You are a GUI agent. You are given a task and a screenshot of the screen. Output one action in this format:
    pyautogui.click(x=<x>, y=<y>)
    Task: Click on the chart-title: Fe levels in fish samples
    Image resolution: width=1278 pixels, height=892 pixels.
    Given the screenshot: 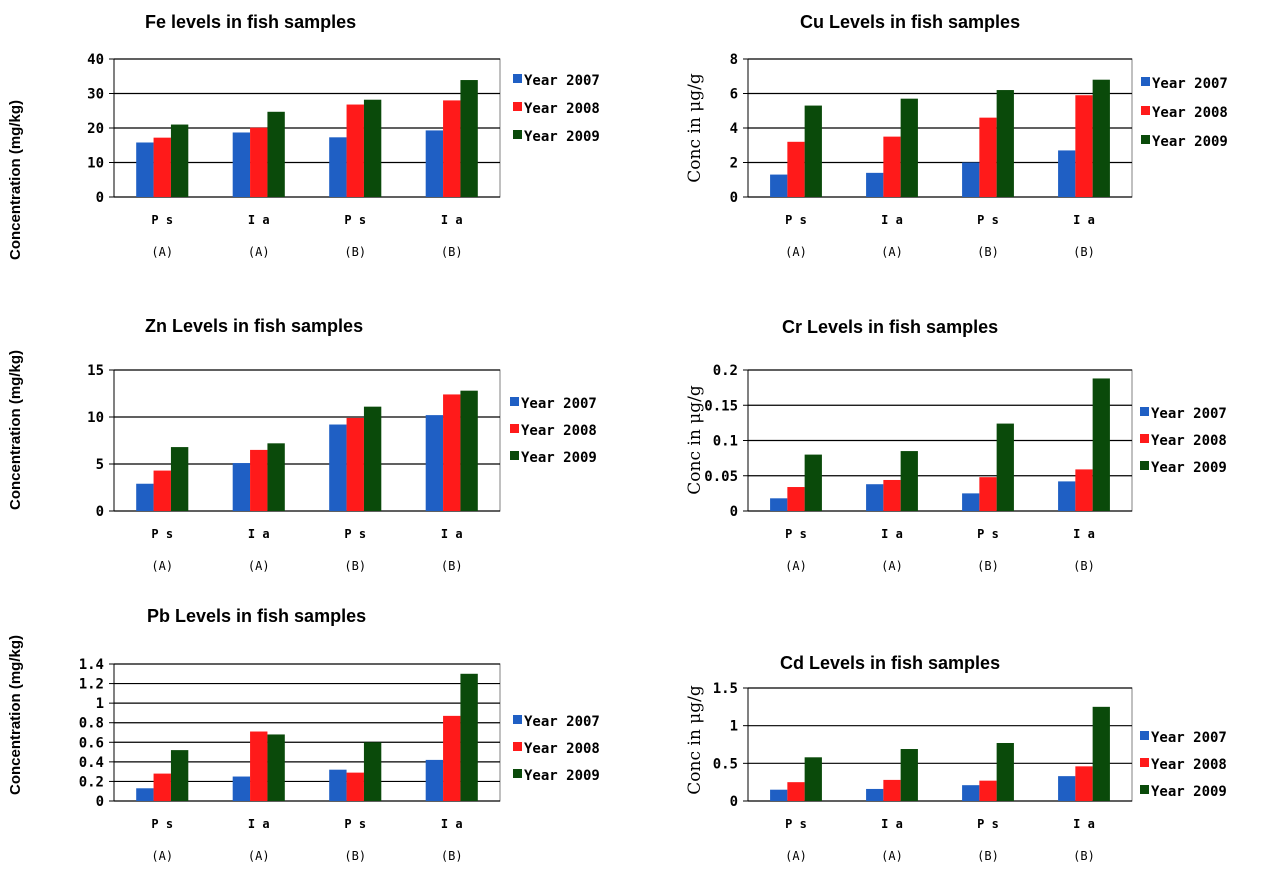 What is the action you would take?
    pyautogui.click(x=250, y=22)
    